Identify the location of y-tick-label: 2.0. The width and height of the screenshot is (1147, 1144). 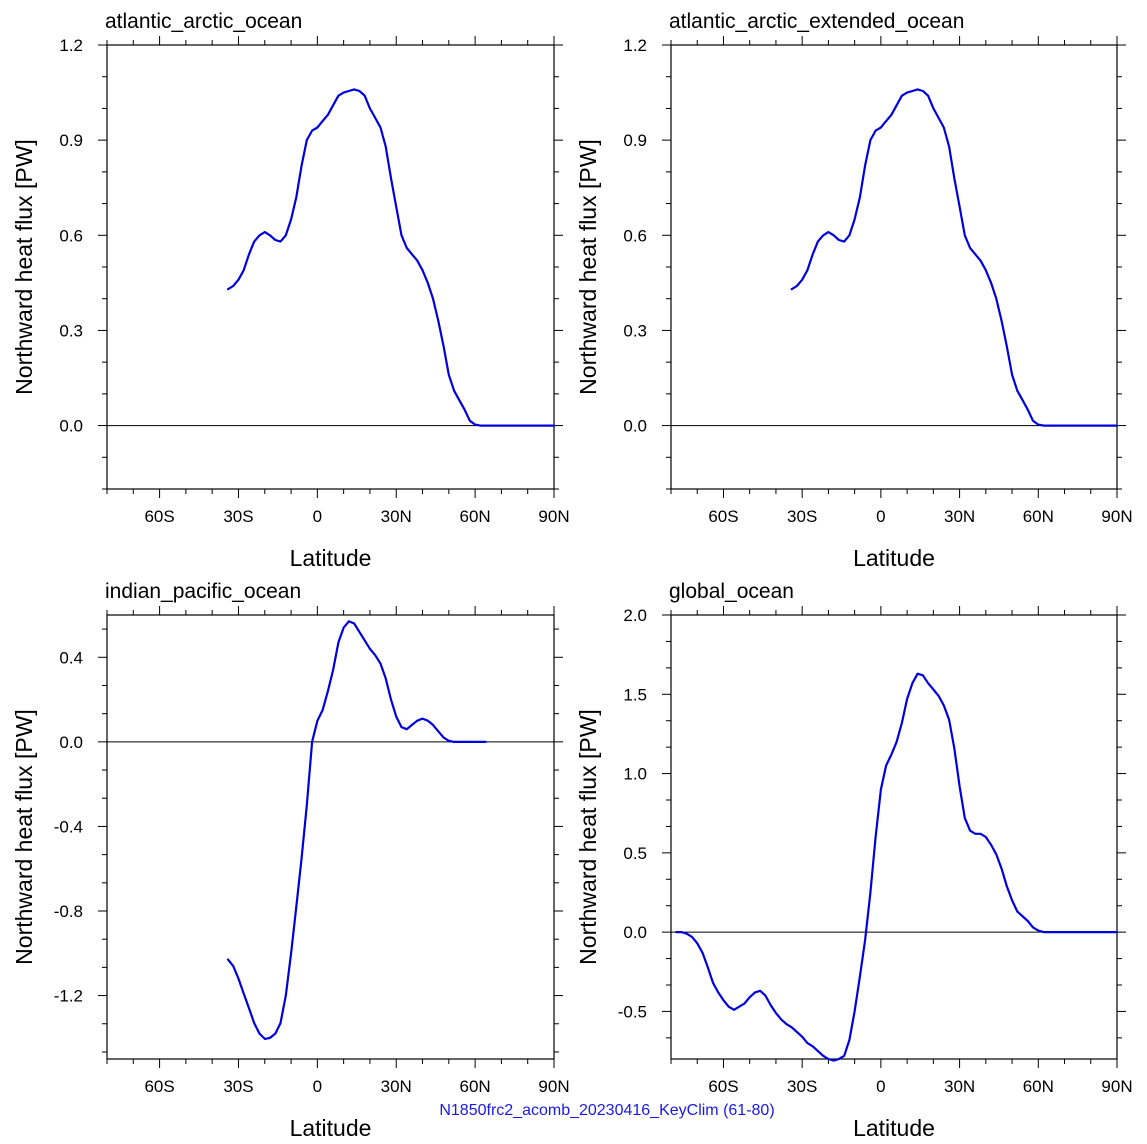
(635, 615).